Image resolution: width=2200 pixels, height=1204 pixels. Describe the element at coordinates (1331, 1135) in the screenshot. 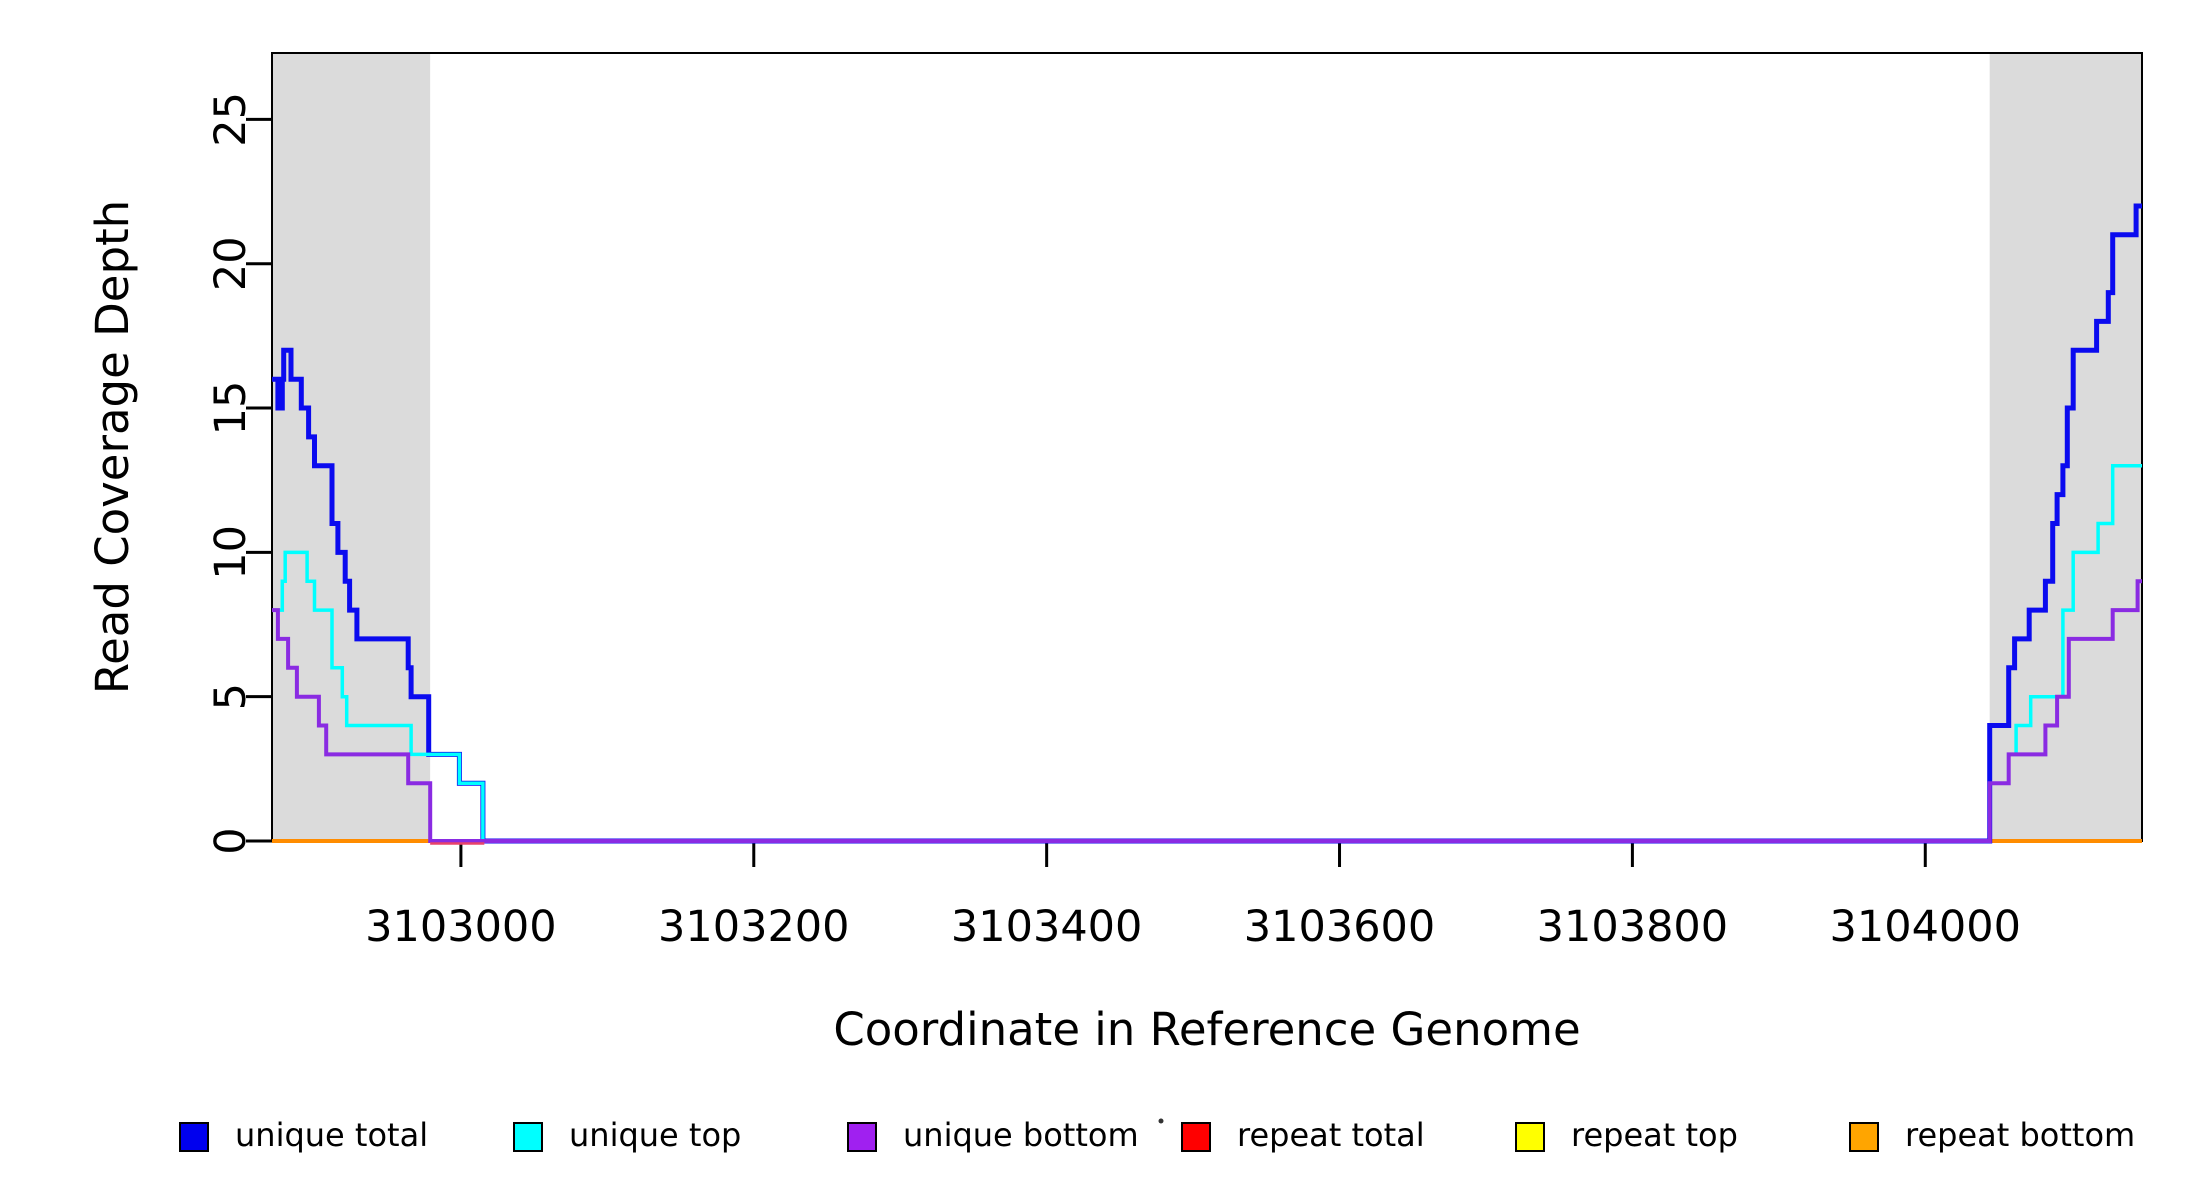

I see `legend-label: repeat total` at that location.